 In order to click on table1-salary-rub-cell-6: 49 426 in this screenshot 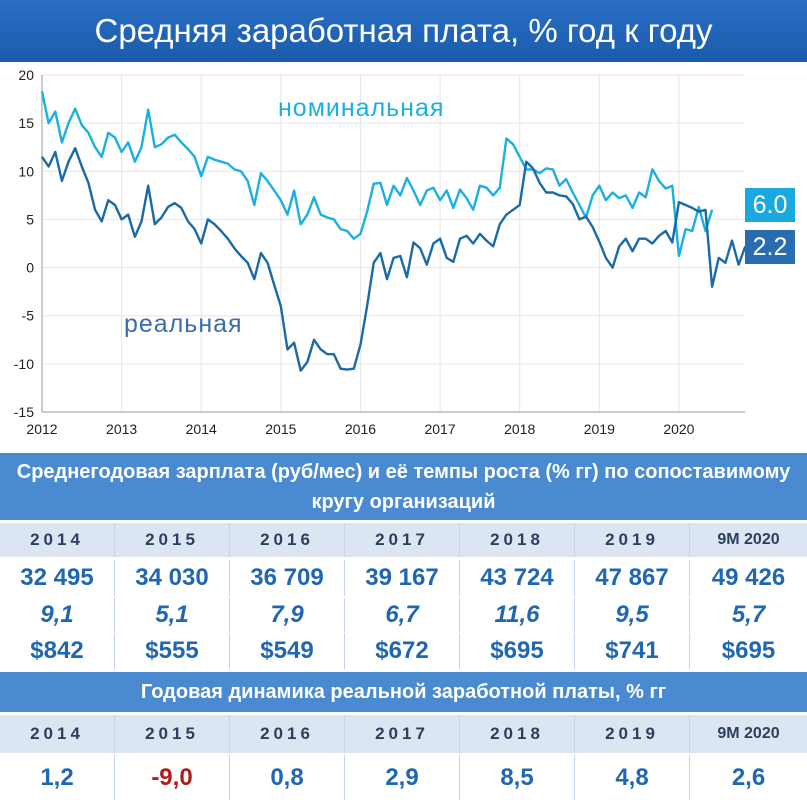, I will do `click(748, 577)`.